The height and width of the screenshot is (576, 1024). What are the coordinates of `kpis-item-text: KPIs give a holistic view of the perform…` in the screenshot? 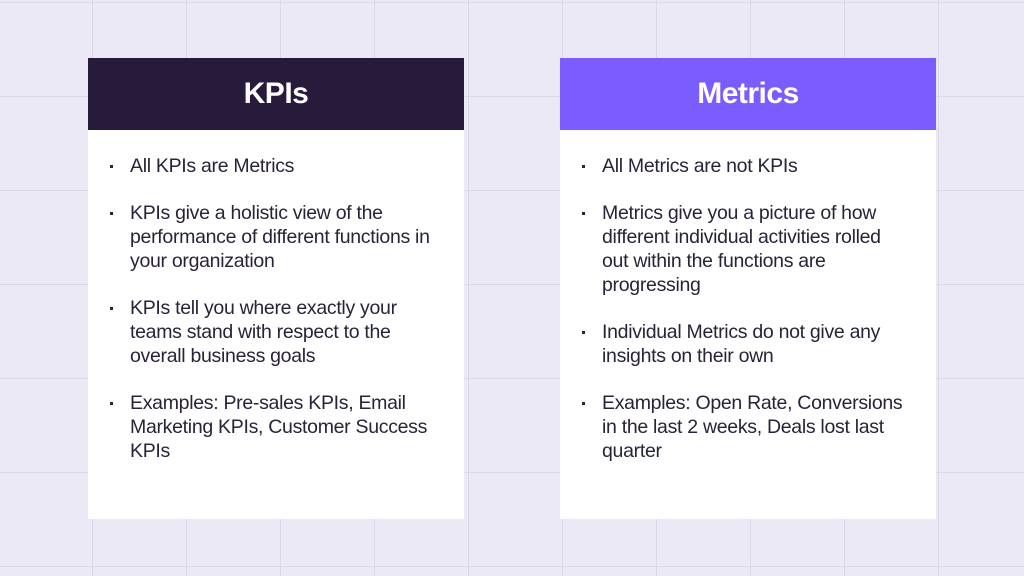 It's located at (280, 237).